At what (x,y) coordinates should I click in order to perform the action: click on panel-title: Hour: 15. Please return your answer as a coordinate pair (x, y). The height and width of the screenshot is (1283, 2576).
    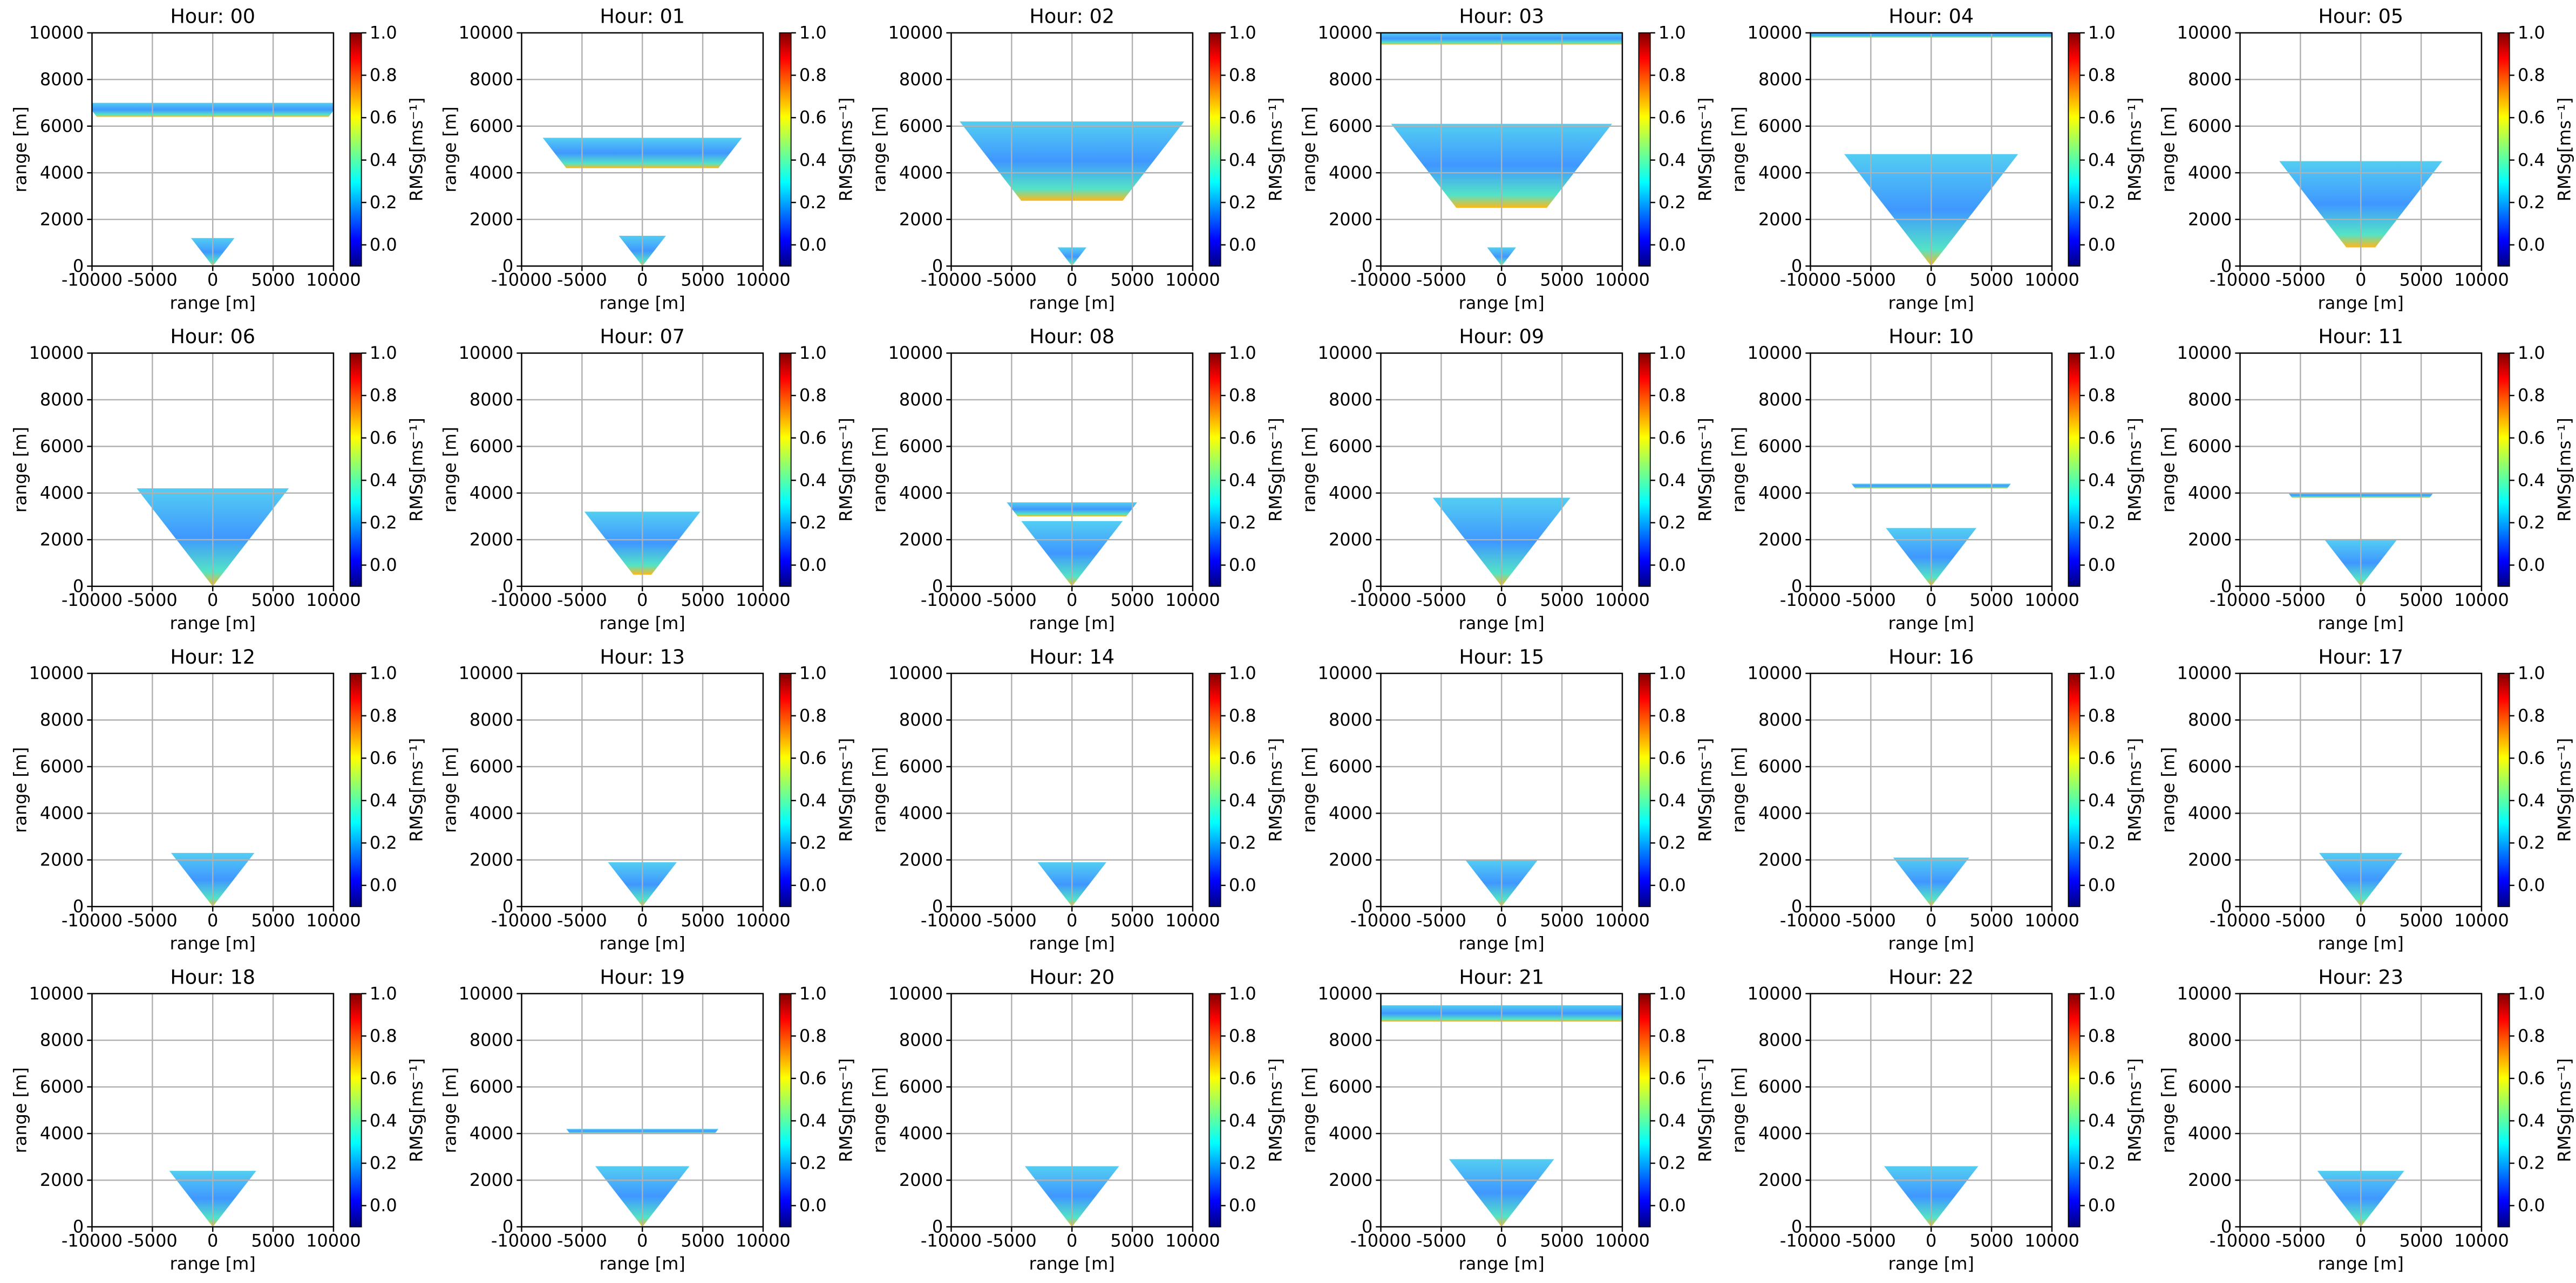
    Looking at the image, I should click on (1501, 656).